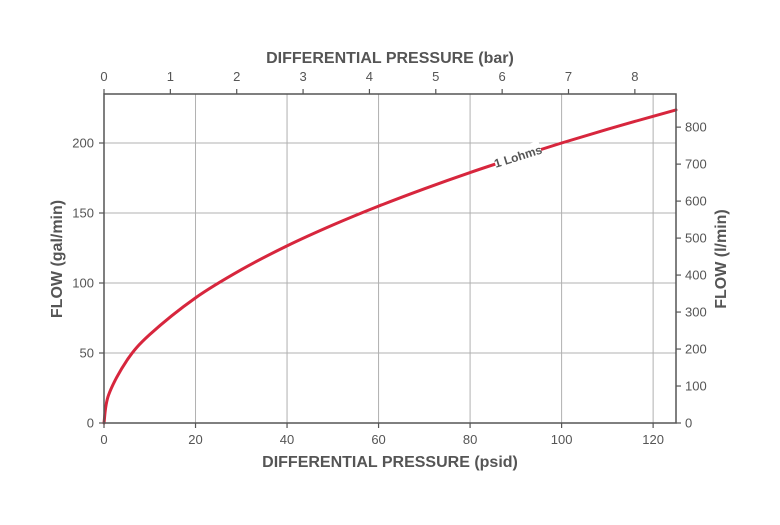  What do you see at coordinates (435, 76) in the screenshot?
I see `x-top-tick-label: 5` at bounding box center [435, 76].